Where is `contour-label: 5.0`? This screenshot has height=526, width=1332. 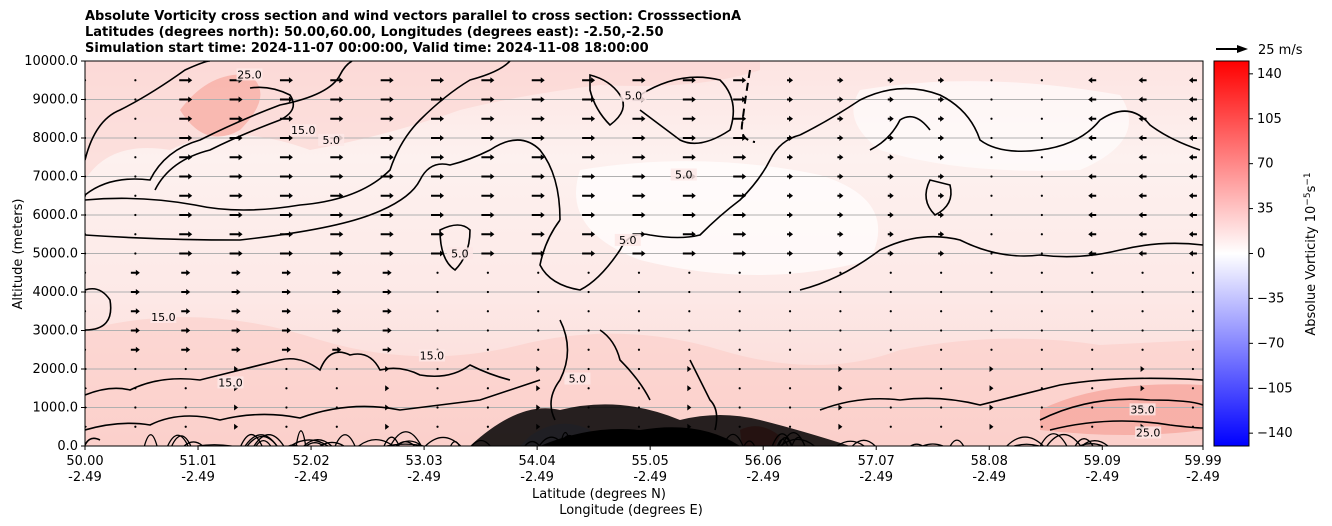 contour-label: 5.0 is located at coordinates (331, 140).